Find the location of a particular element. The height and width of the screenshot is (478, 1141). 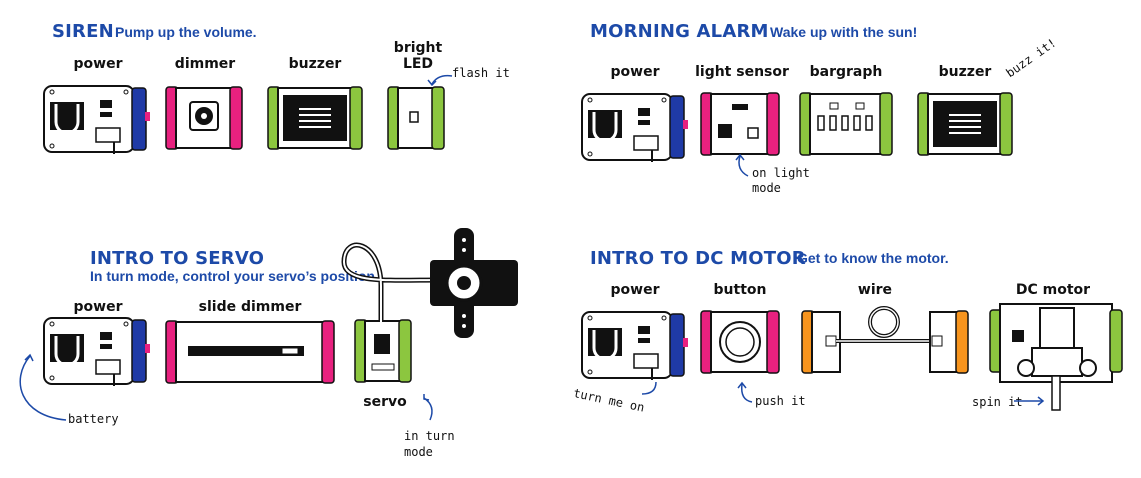

motor-button-label: button is located at coordinates (740, 290).